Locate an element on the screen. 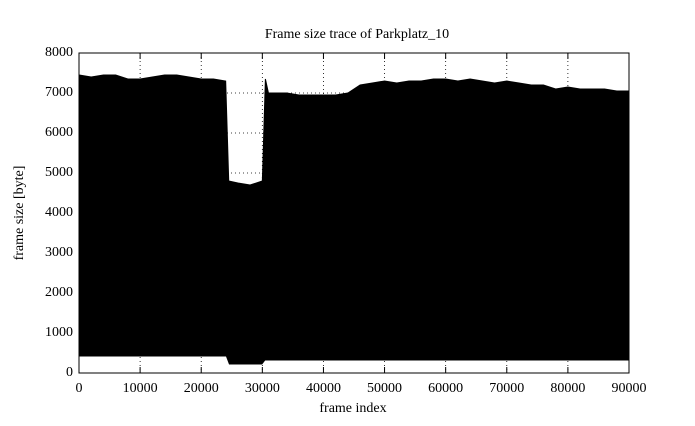  x-tick-label: 40000 is located at coordinates (323, 388).